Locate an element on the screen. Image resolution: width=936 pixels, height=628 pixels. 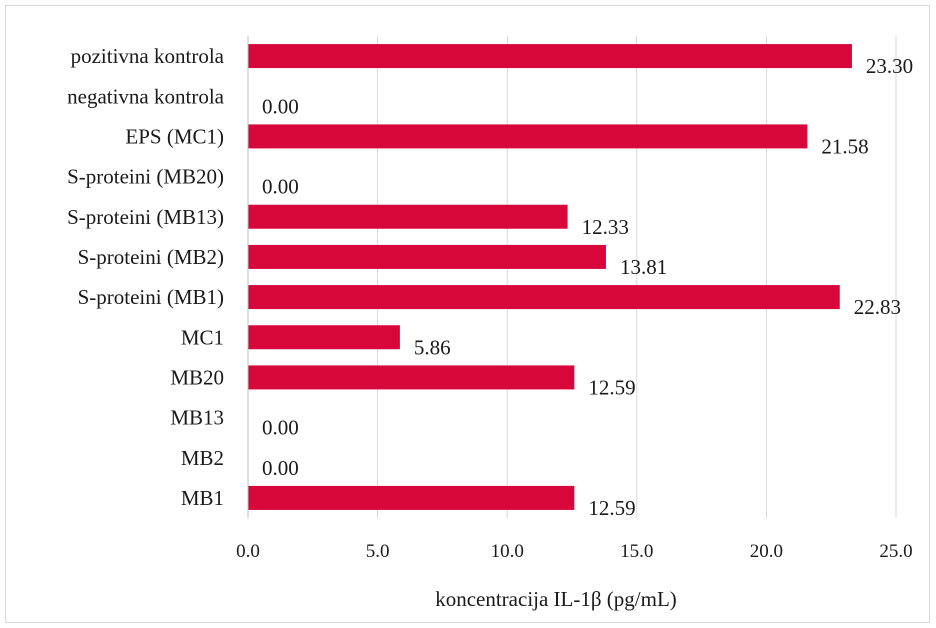
category-label: S-proteini (MB2) is located at coordinates (151, 257).